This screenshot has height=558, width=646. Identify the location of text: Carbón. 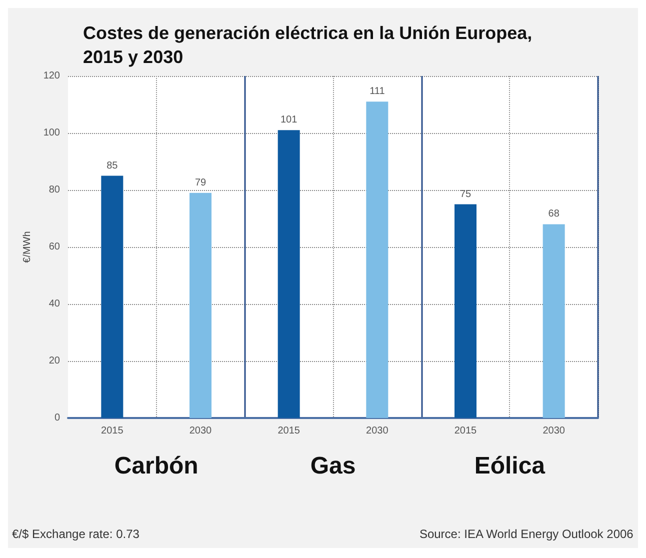
(156, 466).